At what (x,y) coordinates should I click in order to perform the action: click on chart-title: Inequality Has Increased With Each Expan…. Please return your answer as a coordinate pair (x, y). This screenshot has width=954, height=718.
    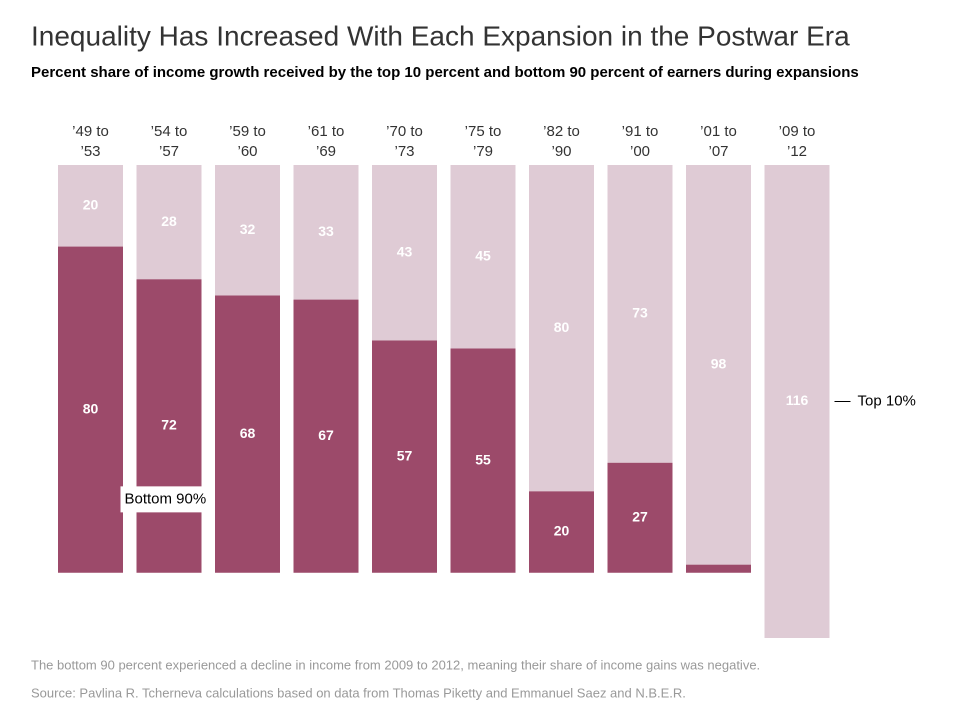
    Looking at the image, I should click on (440, 35).